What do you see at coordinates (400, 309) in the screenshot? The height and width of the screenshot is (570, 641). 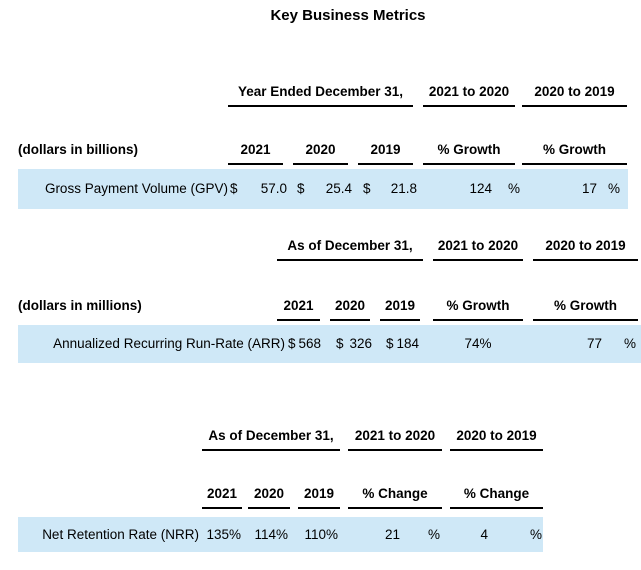 I see `t2-header-2019: 2019` at bounding box center [400, 309].